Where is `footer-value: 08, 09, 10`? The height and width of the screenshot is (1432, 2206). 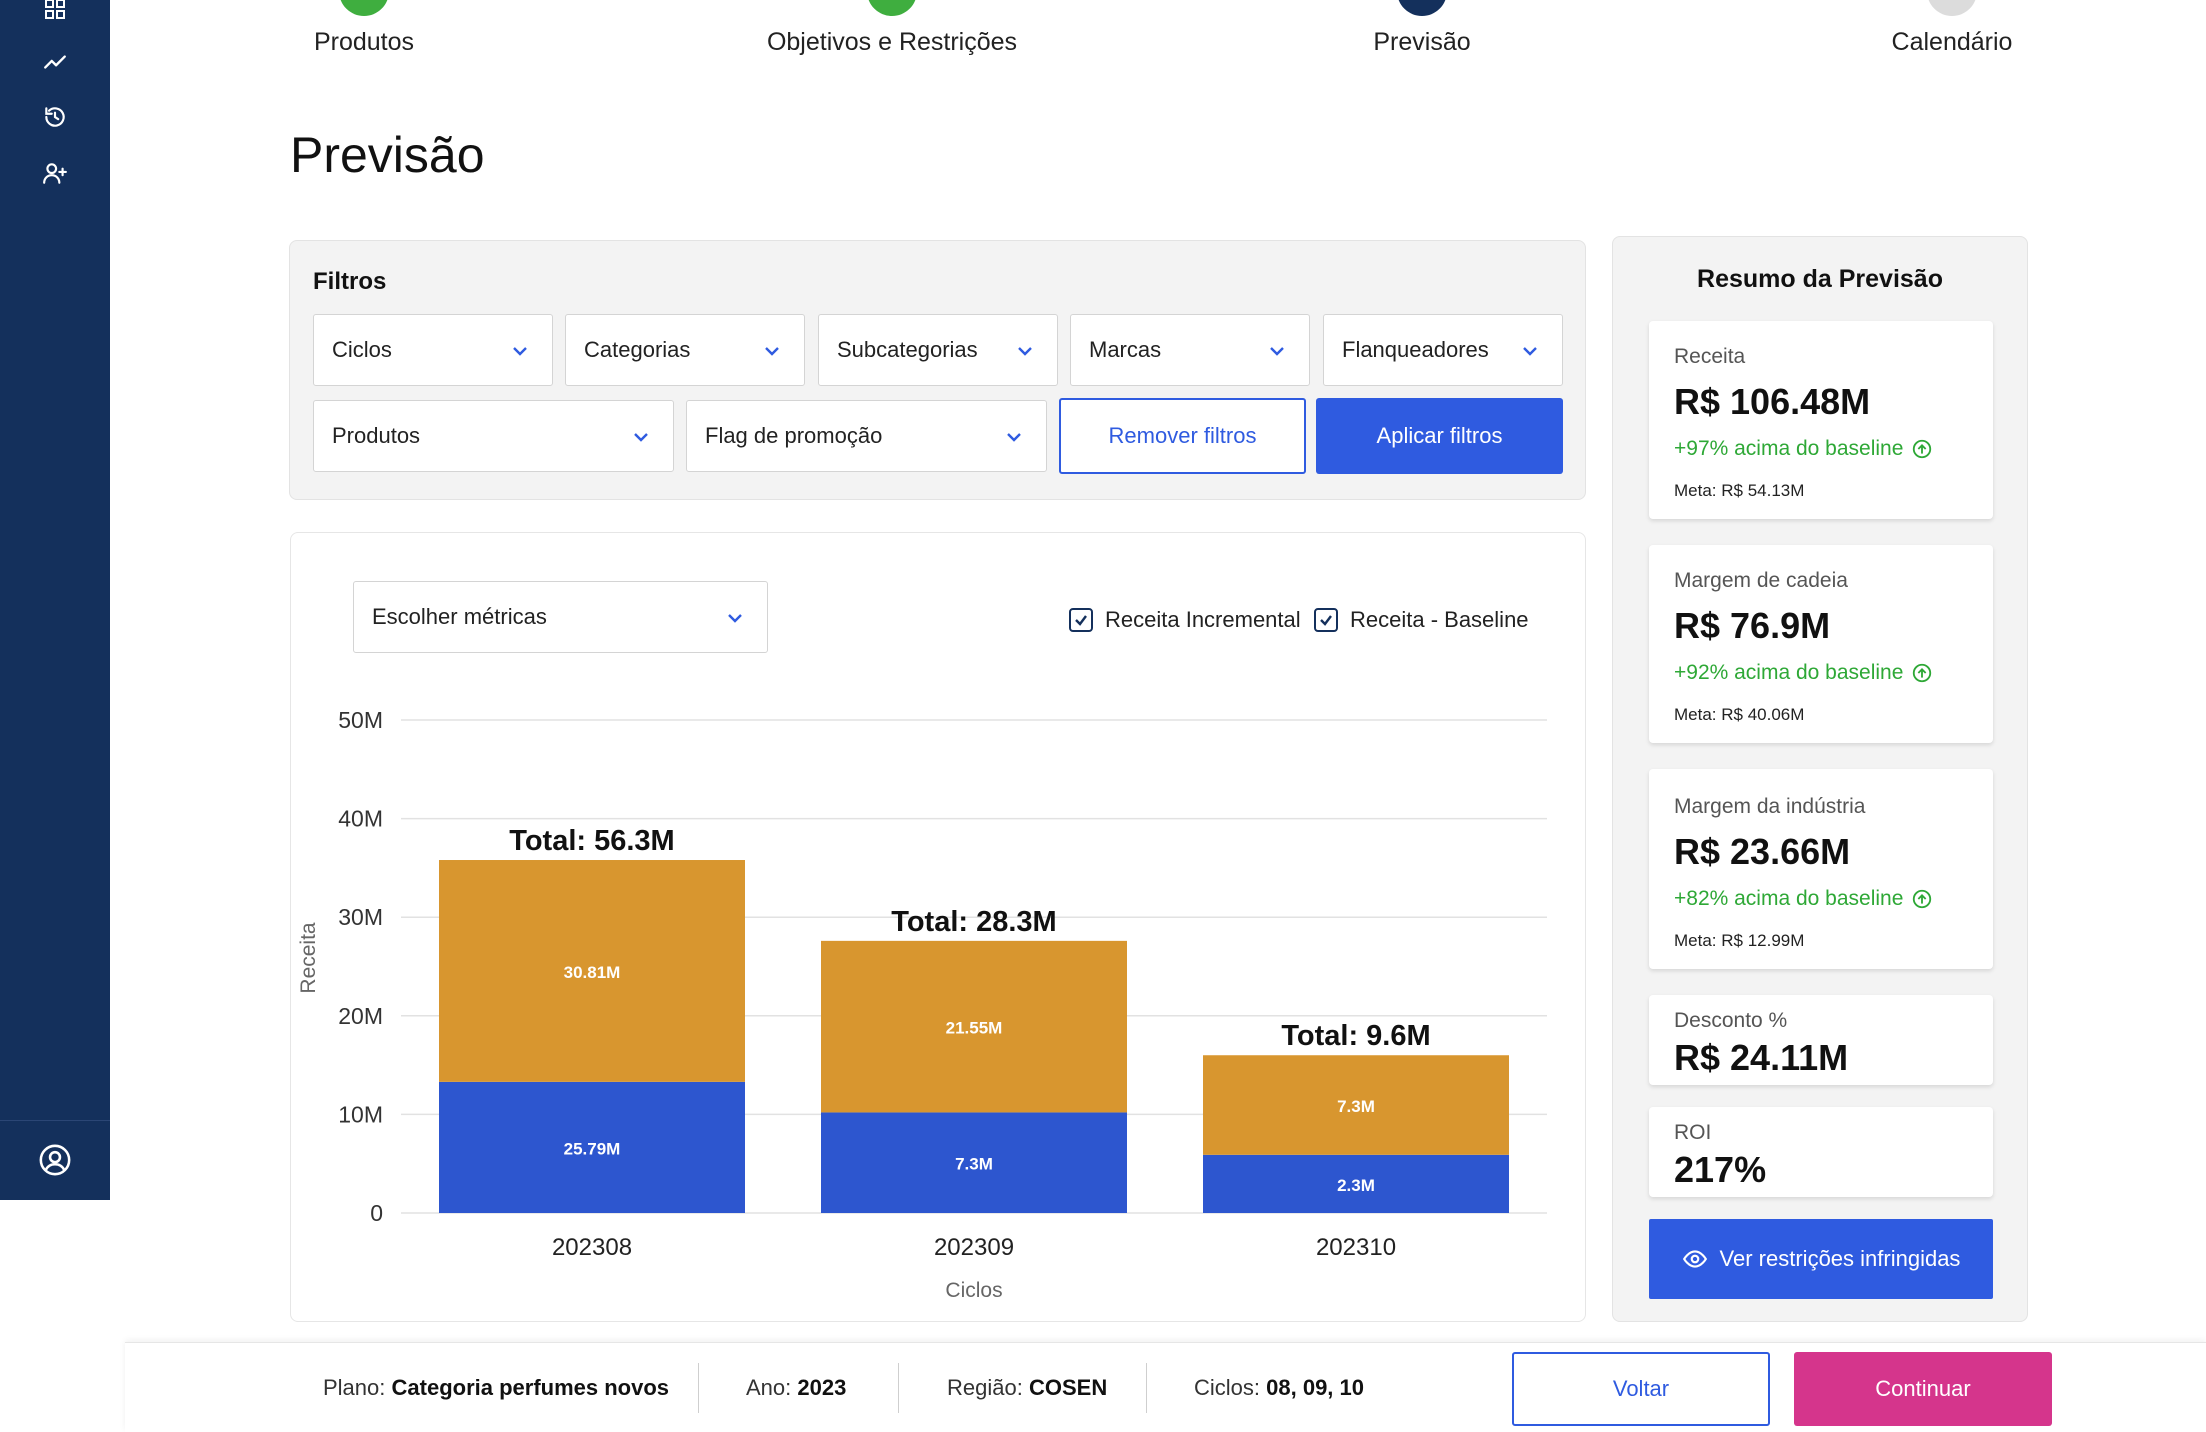 footer-value: 08, 09, 10 is located at coordinates (1315, 1387).